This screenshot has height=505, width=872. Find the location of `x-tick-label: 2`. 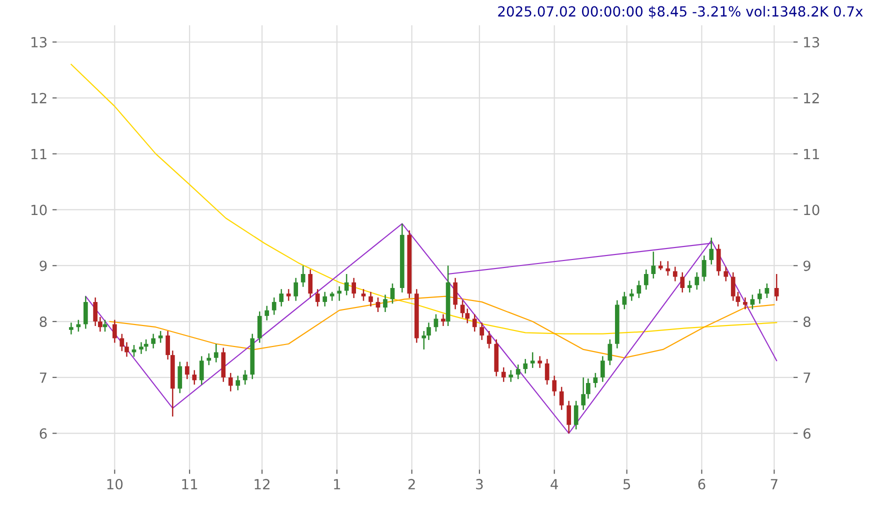

x-tick-label: 2 is located at coordinates (411, 484).